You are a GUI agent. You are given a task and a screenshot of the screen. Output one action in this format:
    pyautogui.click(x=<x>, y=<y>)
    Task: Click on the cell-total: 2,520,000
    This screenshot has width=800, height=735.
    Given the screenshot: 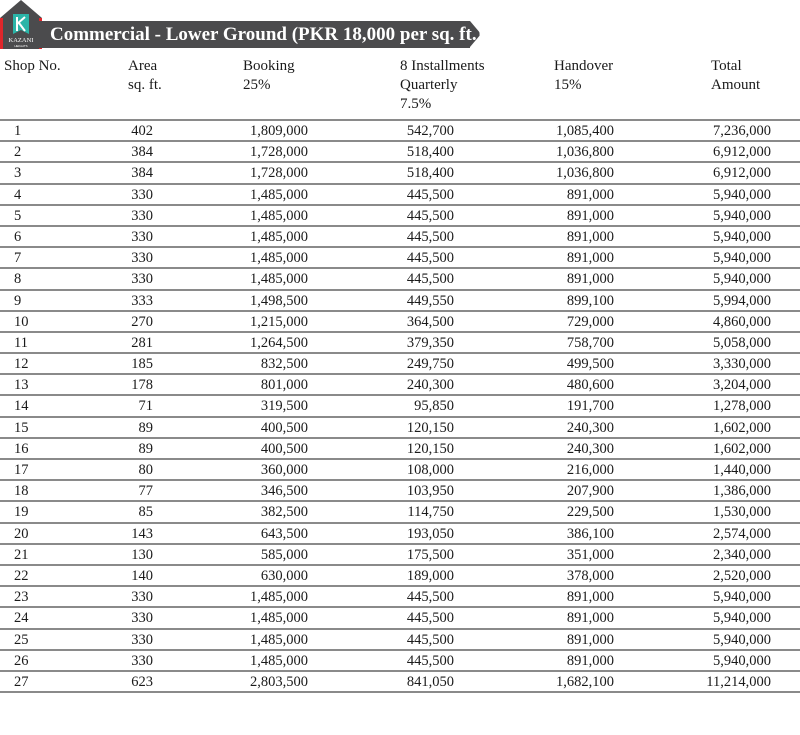 What is the action you would take?
    pyautogui.click(x=742, y=575)
    